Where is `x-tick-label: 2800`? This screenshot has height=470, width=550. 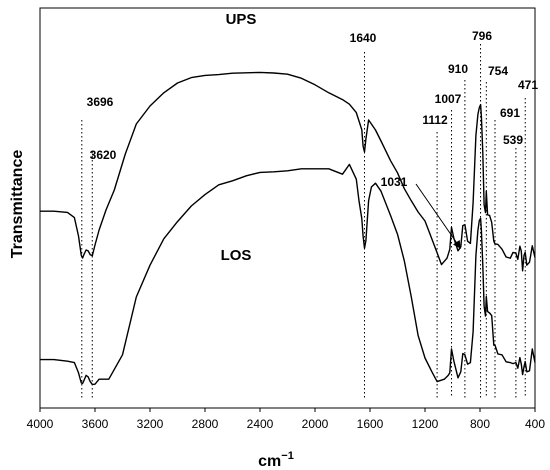
x-tick-label: 2800 is located at coordinates (205, 424).